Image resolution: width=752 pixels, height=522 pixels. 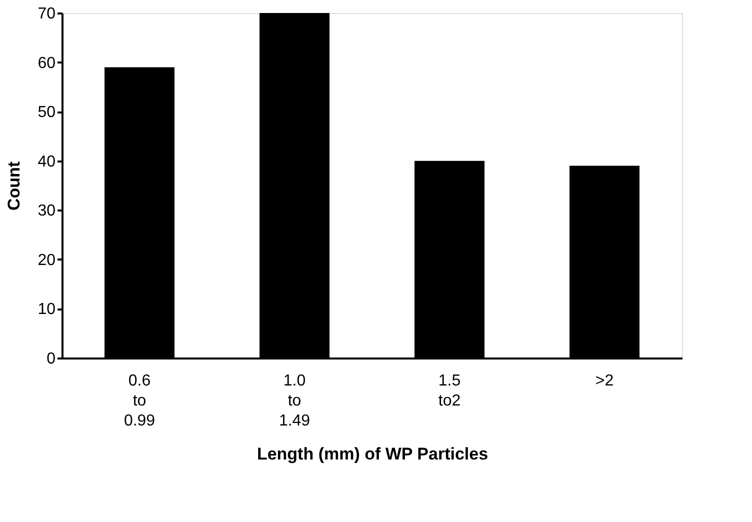 What do you see at coordinates (14, 186) in the screenshot?
I see `y-axis-title: Count` at bounding box center [14, 186].